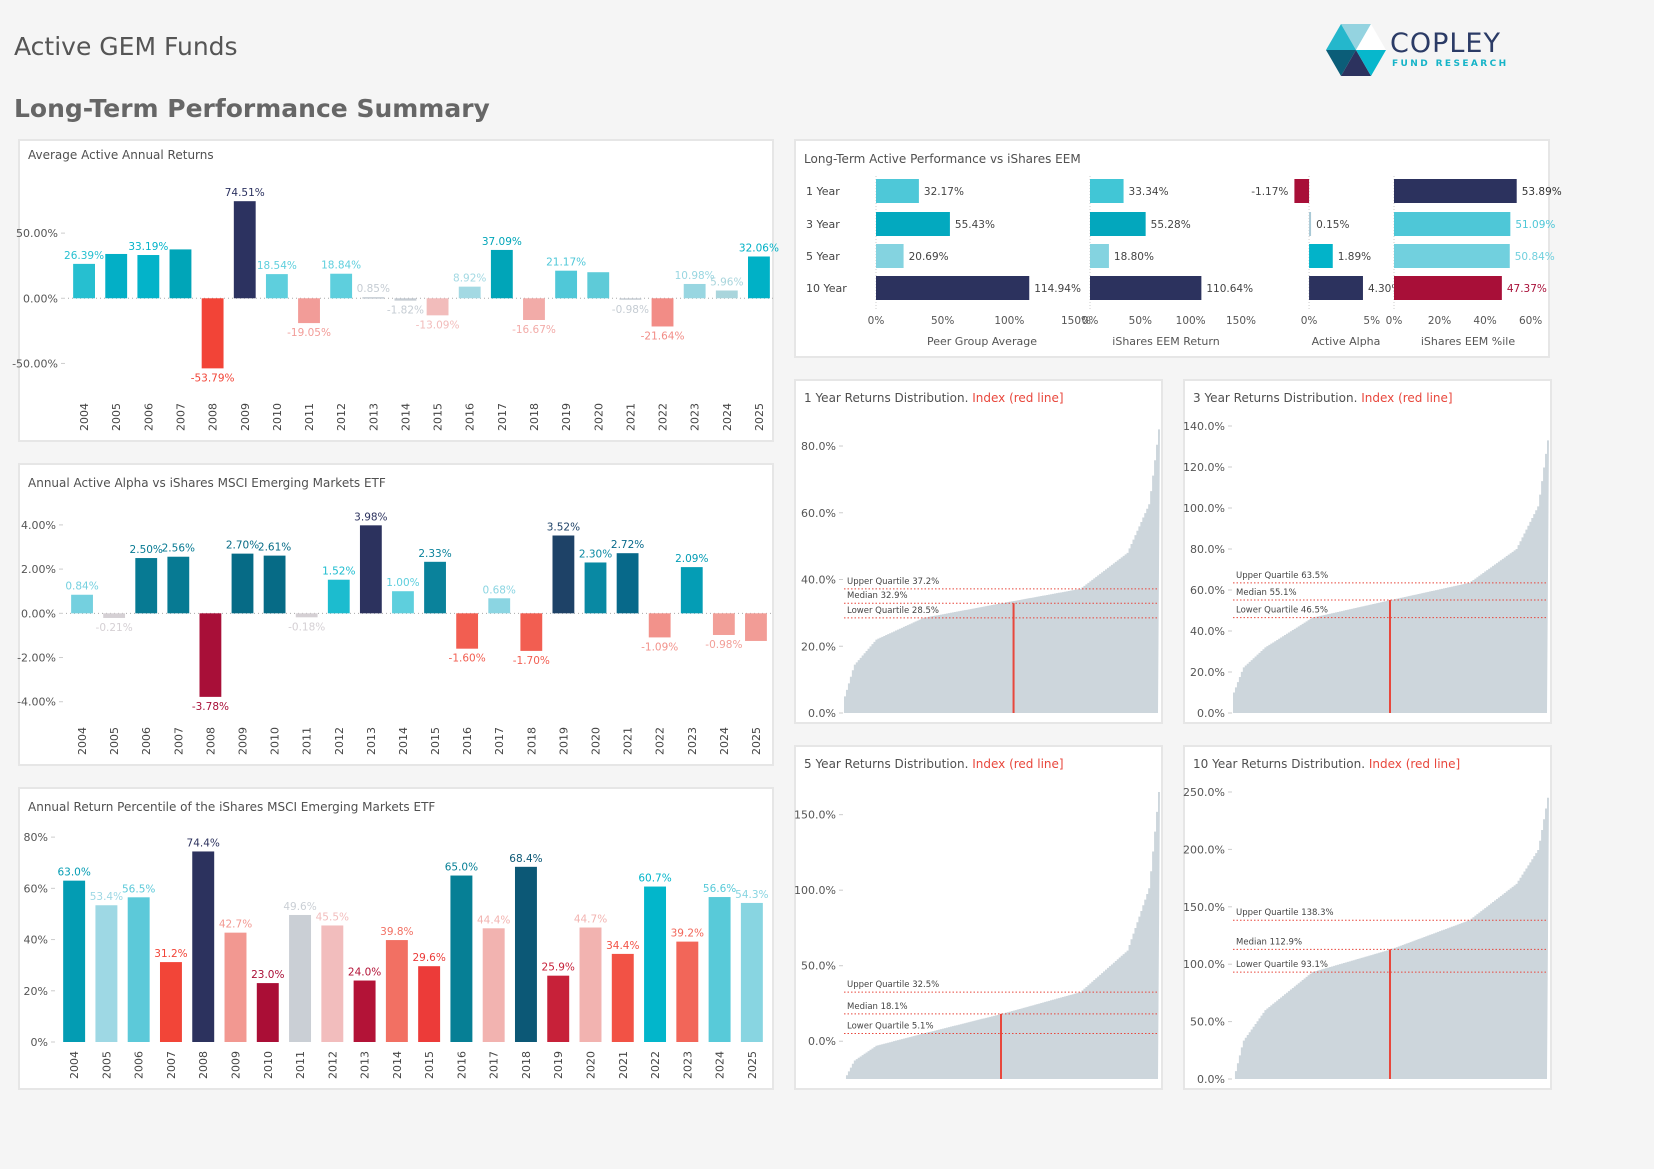 This screenshot has height=1169, width=1654. I want to click on data-label: 1.00%, so click(402, 583).